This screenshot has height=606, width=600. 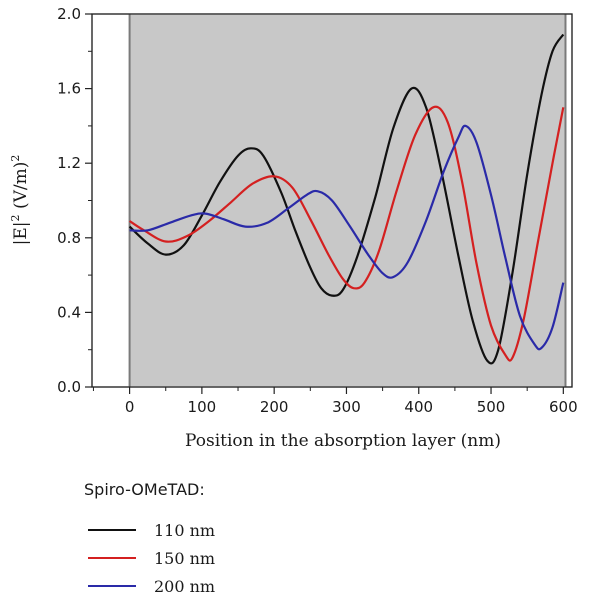 What do you see at coordinates (69, 89) in the screenshot?
I see `y-tick-label: 1.6` at bounding box center [69, 89].